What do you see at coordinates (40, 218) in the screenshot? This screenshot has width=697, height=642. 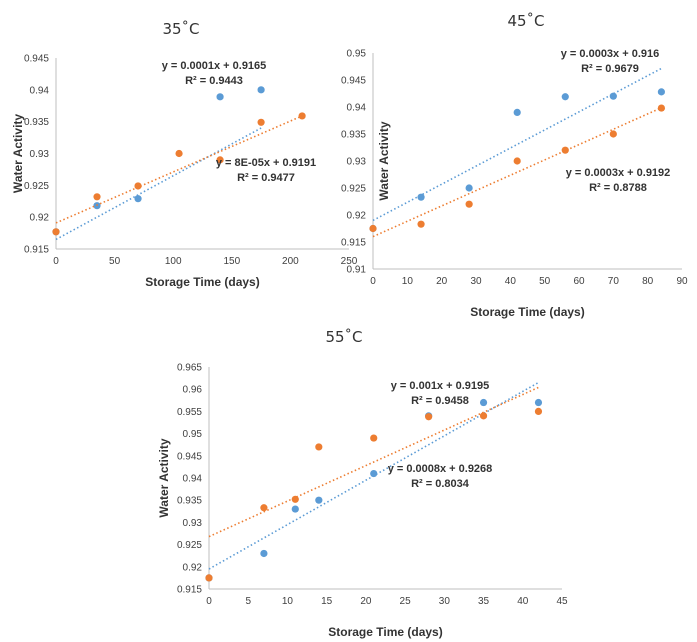 I see `y-tick-label: 0.92` at bounding box center [40, 218].